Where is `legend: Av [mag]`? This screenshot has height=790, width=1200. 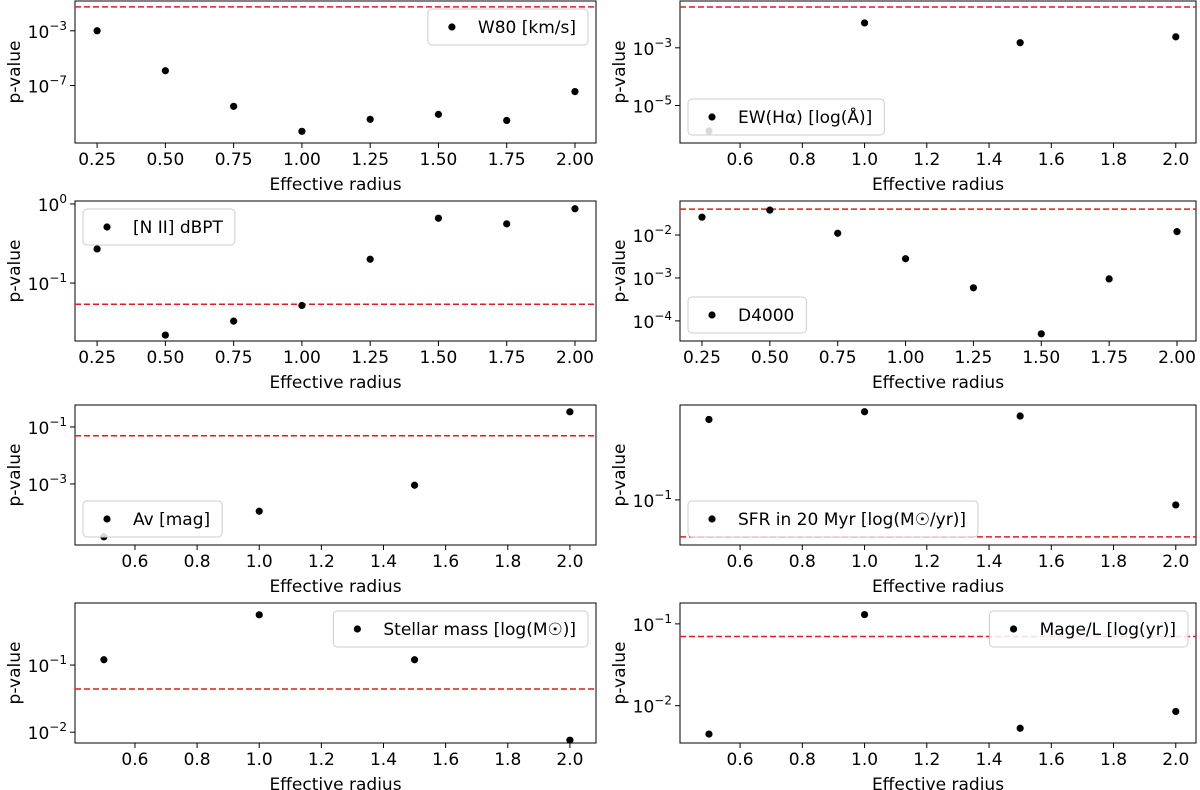 legend: Av [mag] is located at coordinates (152, 519).